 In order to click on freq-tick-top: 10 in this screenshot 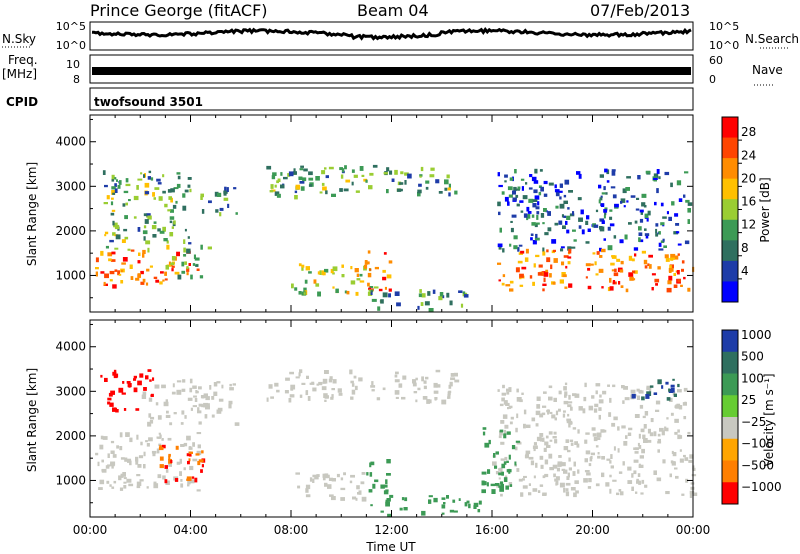, I will do `click(73, 64)`.